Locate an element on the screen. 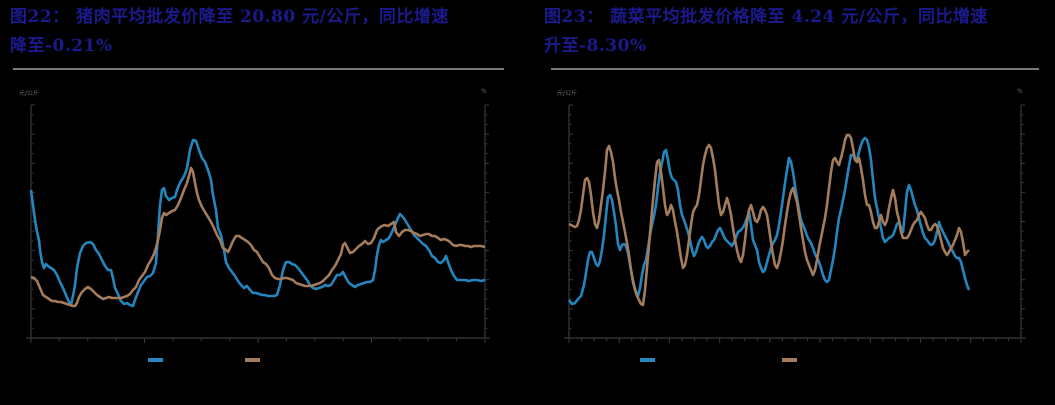  figure-23-left-axis-unit: 元/公斤 is located at coordinates (567, 93).